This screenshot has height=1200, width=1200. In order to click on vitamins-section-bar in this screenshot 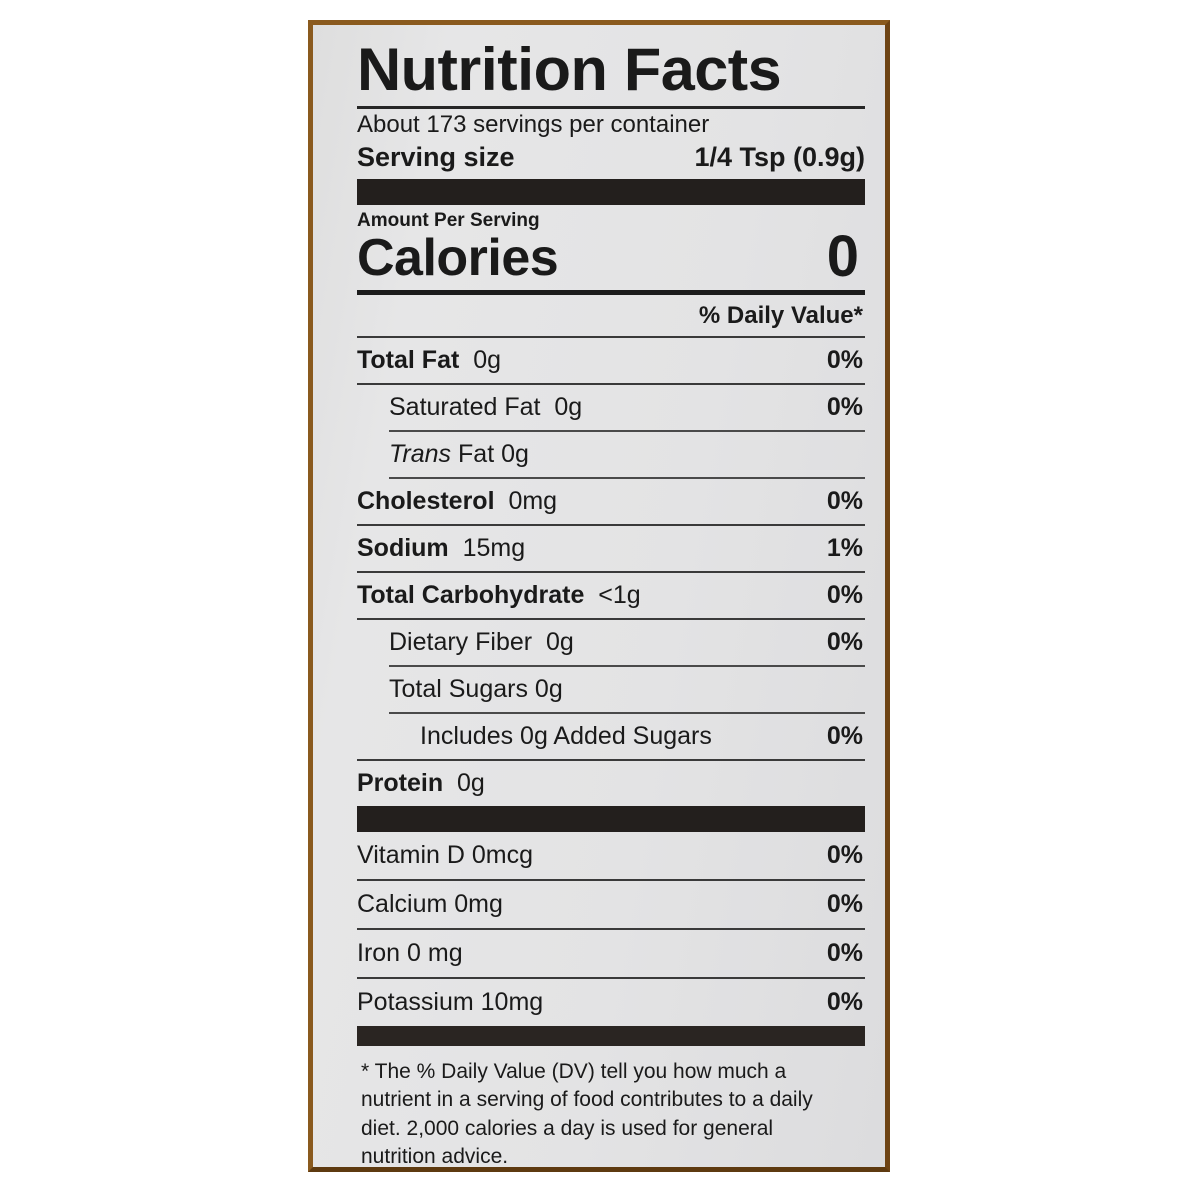, I will do `click(611, 1035)`.